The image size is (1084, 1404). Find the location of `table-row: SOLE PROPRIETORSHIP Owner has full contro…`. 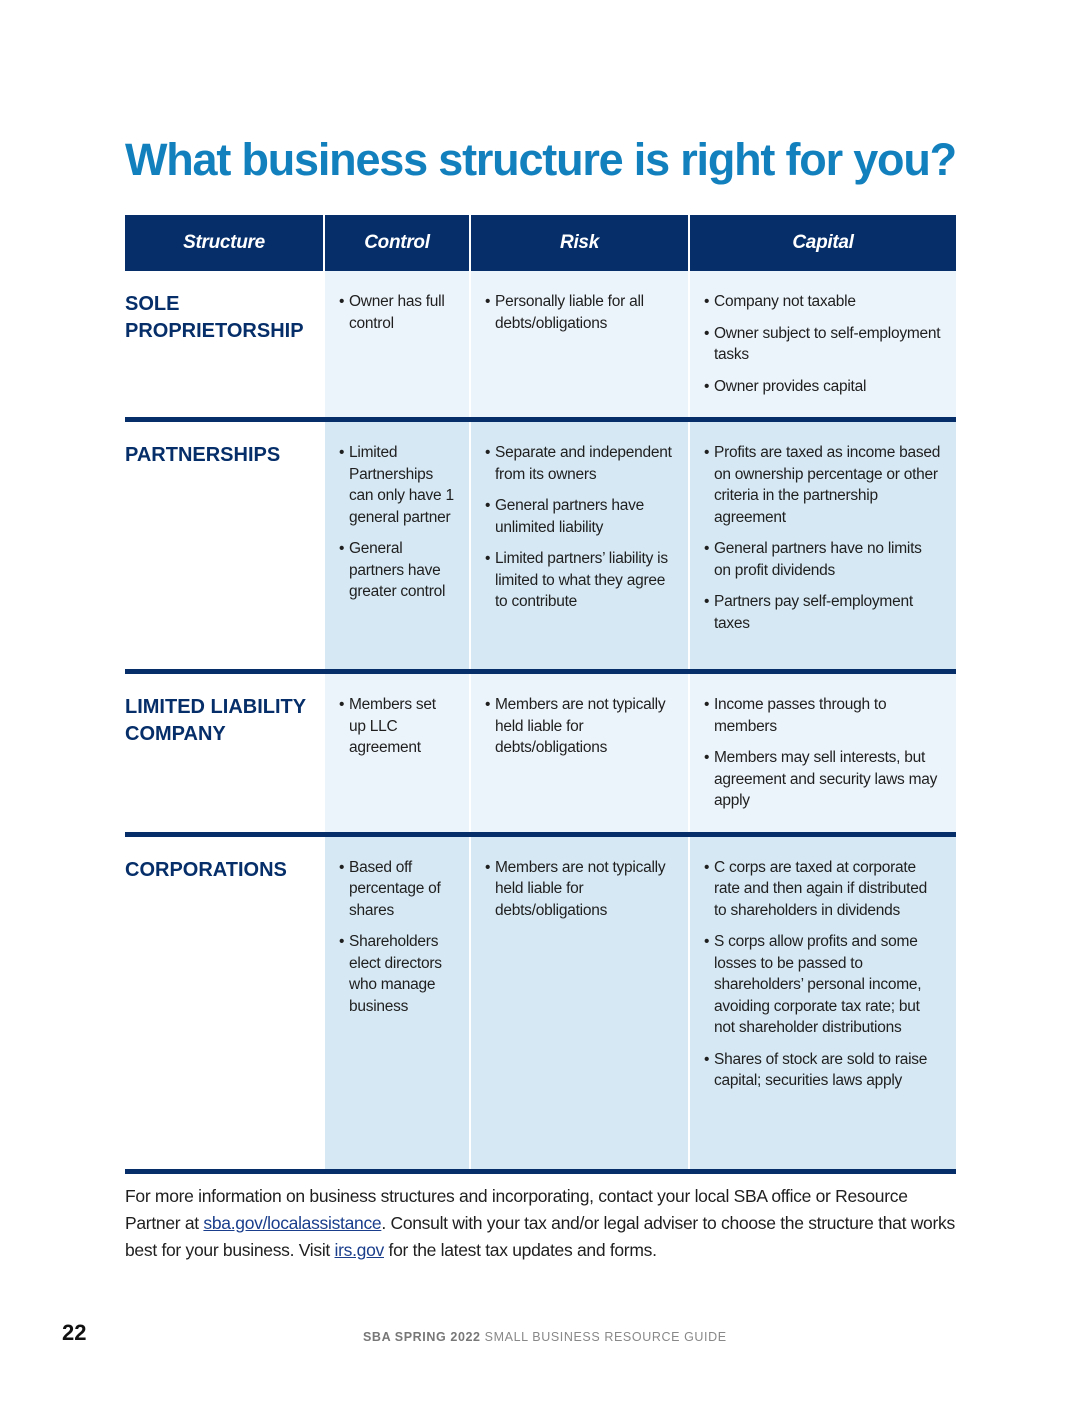

table-row: SOLE PROPRIETORSHIP Owner has full contro… is located at coordinates (540, 346).